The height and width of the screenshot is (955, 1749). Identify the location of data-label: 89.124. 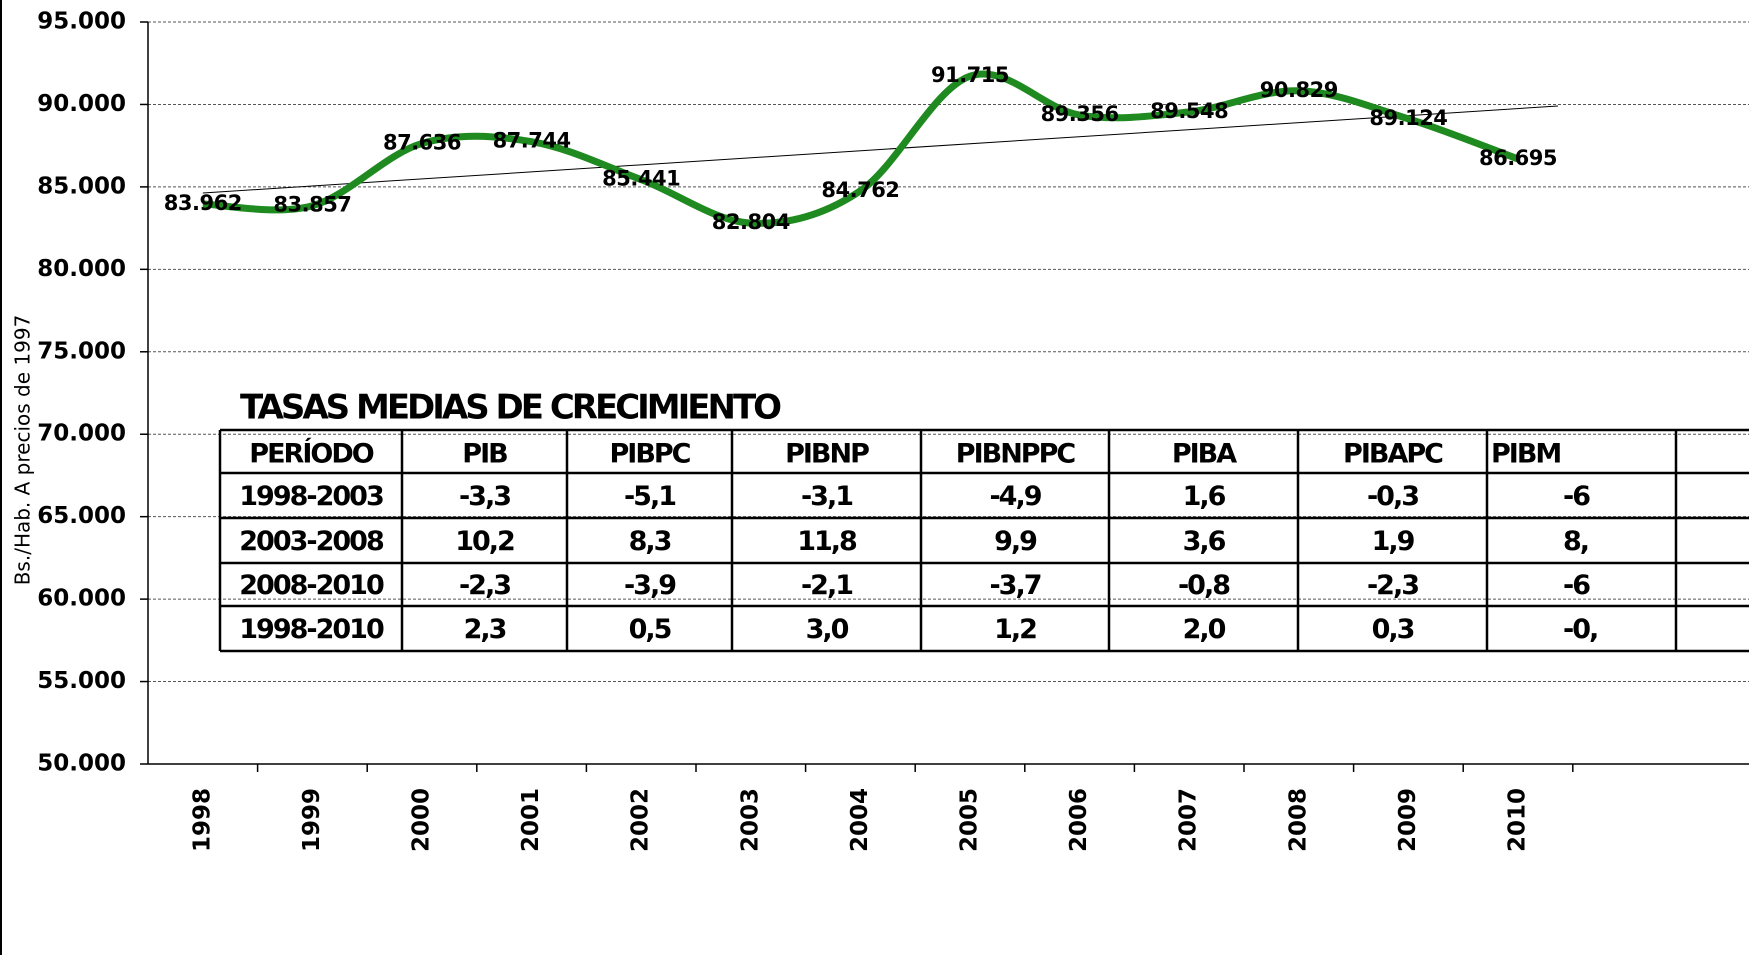
(1408, 118).